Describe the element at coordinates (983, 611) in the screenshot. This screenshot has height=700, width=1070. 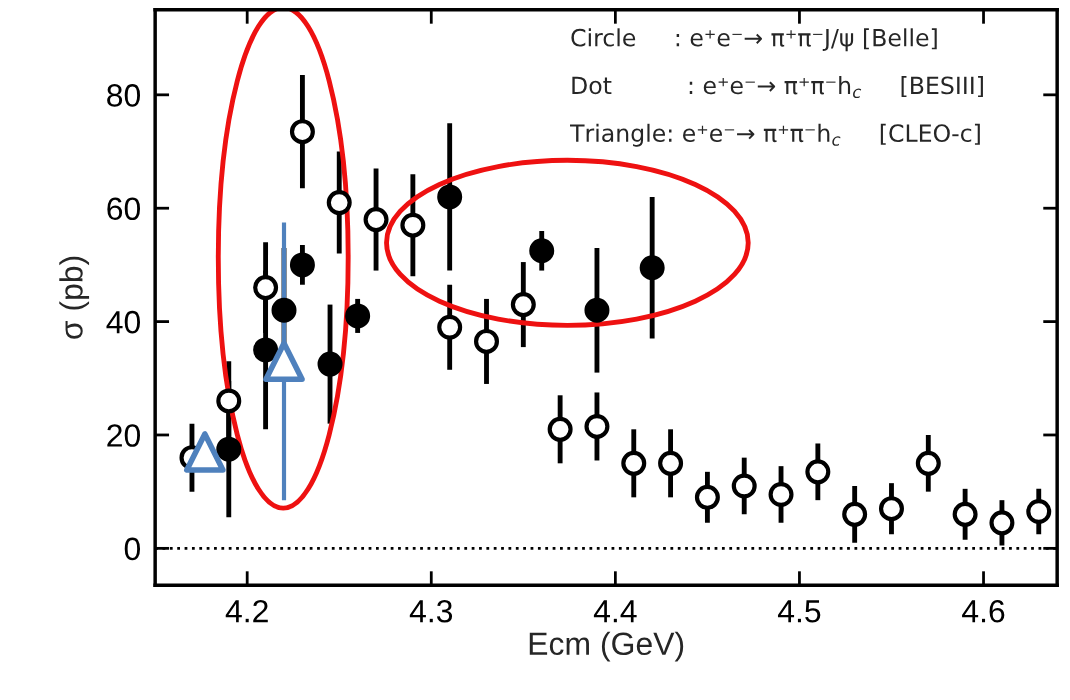
I see `x-tick-label: 4.6` at that location.